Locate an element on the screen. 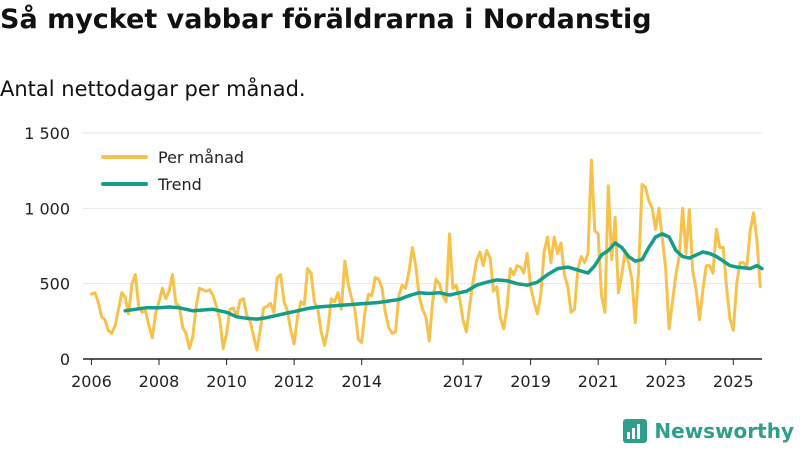  brand-name: Newsworthy is located at coordinates (724, 431).